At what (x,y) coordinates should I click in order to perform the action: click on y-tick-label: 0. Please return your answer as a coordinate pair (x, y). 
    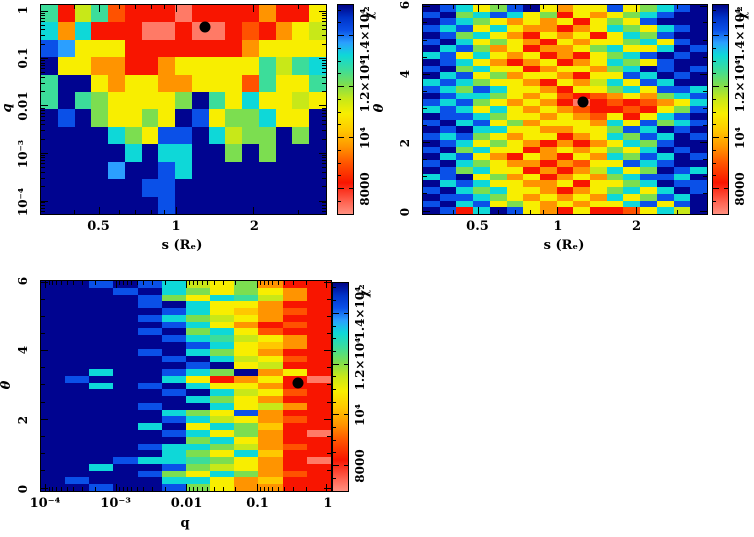
    Looking at the image, I should click on (23, 489).